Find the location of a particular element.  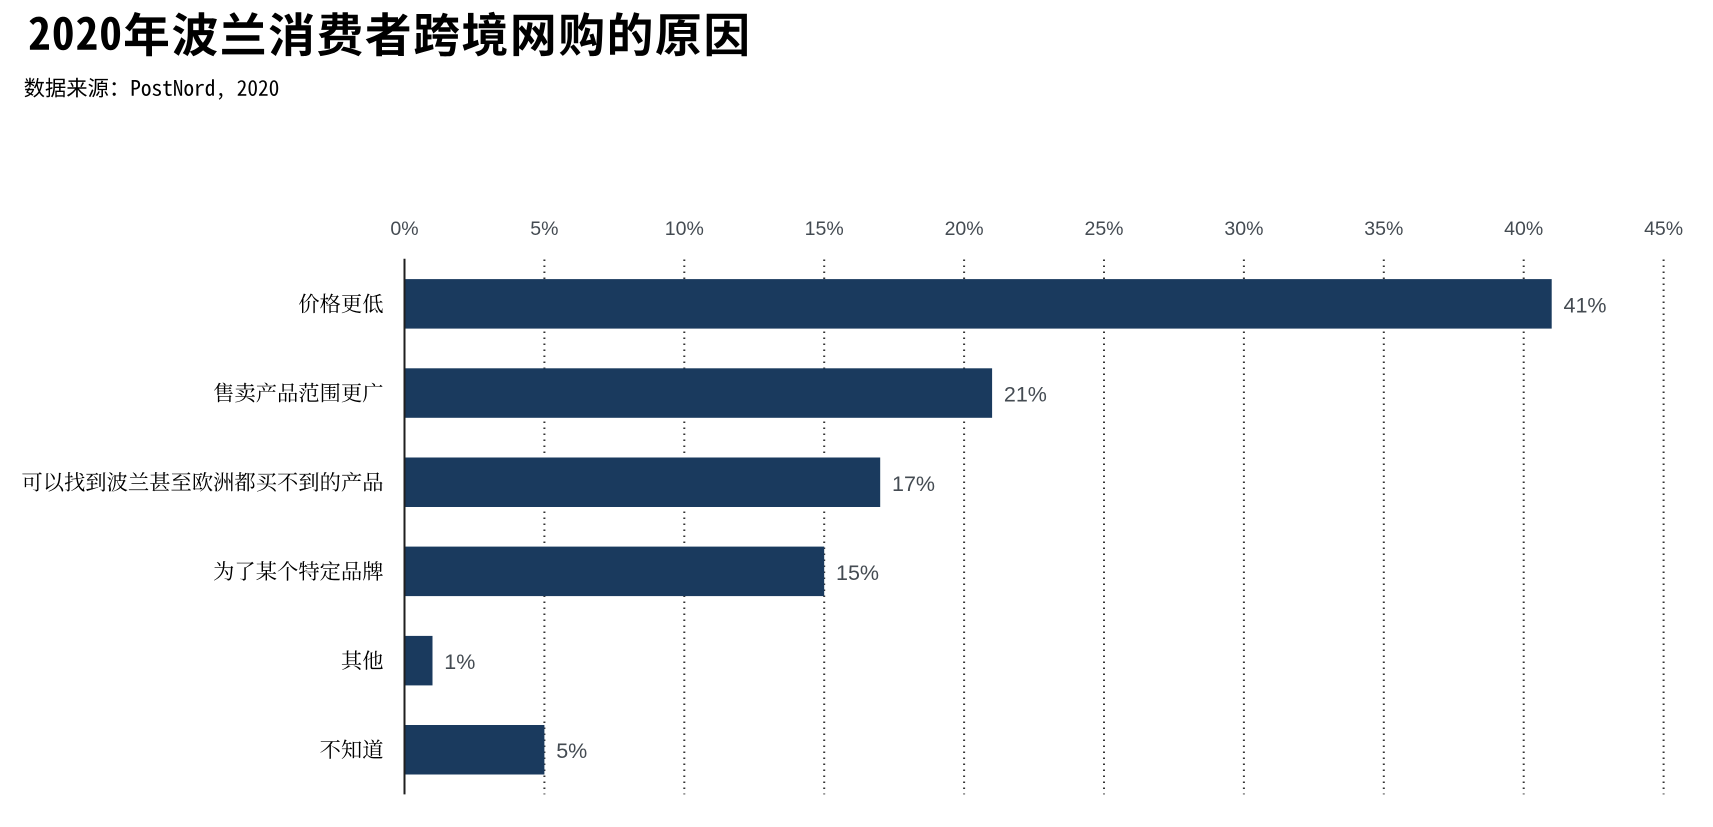

svg-text: 20% is located at coordinates (964, 229).